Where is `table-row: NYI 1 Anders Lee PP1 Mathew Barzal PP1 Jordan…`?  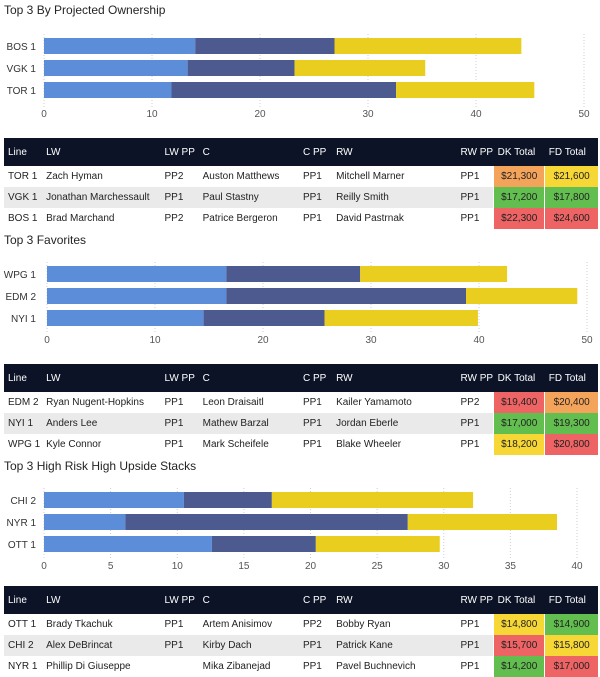
table-row: NYI 1 Anders Lee PP1 Mathew Barzal PP1 Jordan… is located at coordinates (301, 423).